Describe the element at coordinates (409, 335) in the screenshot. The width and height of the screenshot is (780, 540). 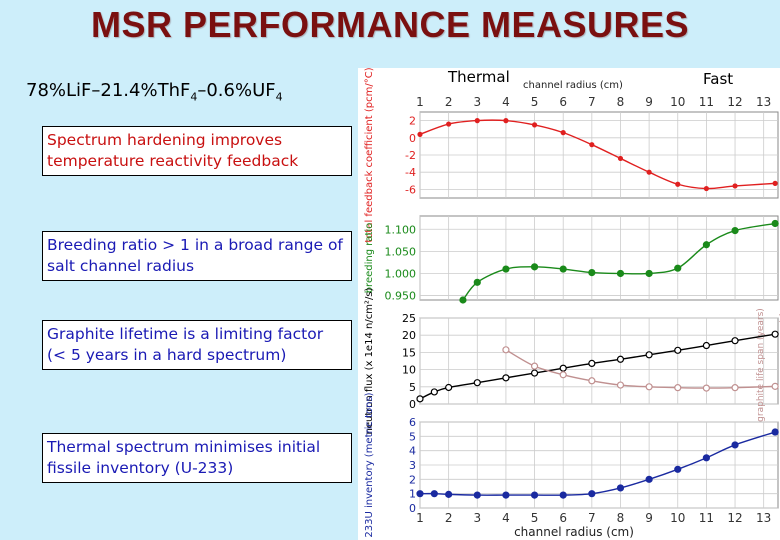
I see `y-tick-label: 20` at that location.